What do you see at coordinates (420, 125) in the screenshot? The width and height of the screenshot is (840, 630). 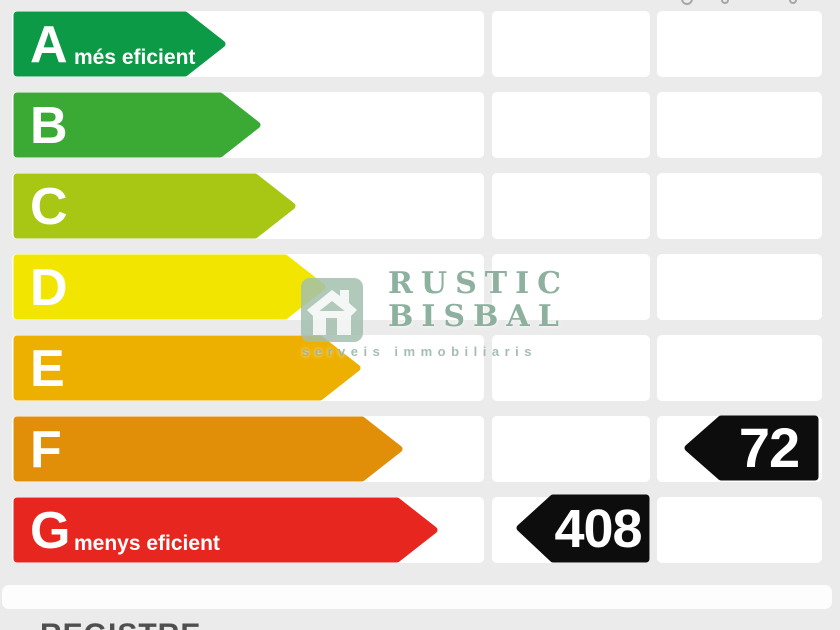 I see `rating-row-b: B` at bounding box center [420, 125].